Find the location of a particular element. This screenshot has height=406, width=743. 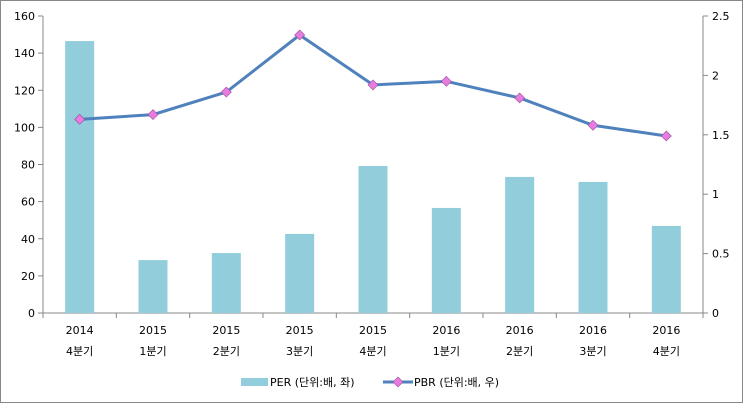

left-tick-label: 100 is located at coordinates (24, 127).